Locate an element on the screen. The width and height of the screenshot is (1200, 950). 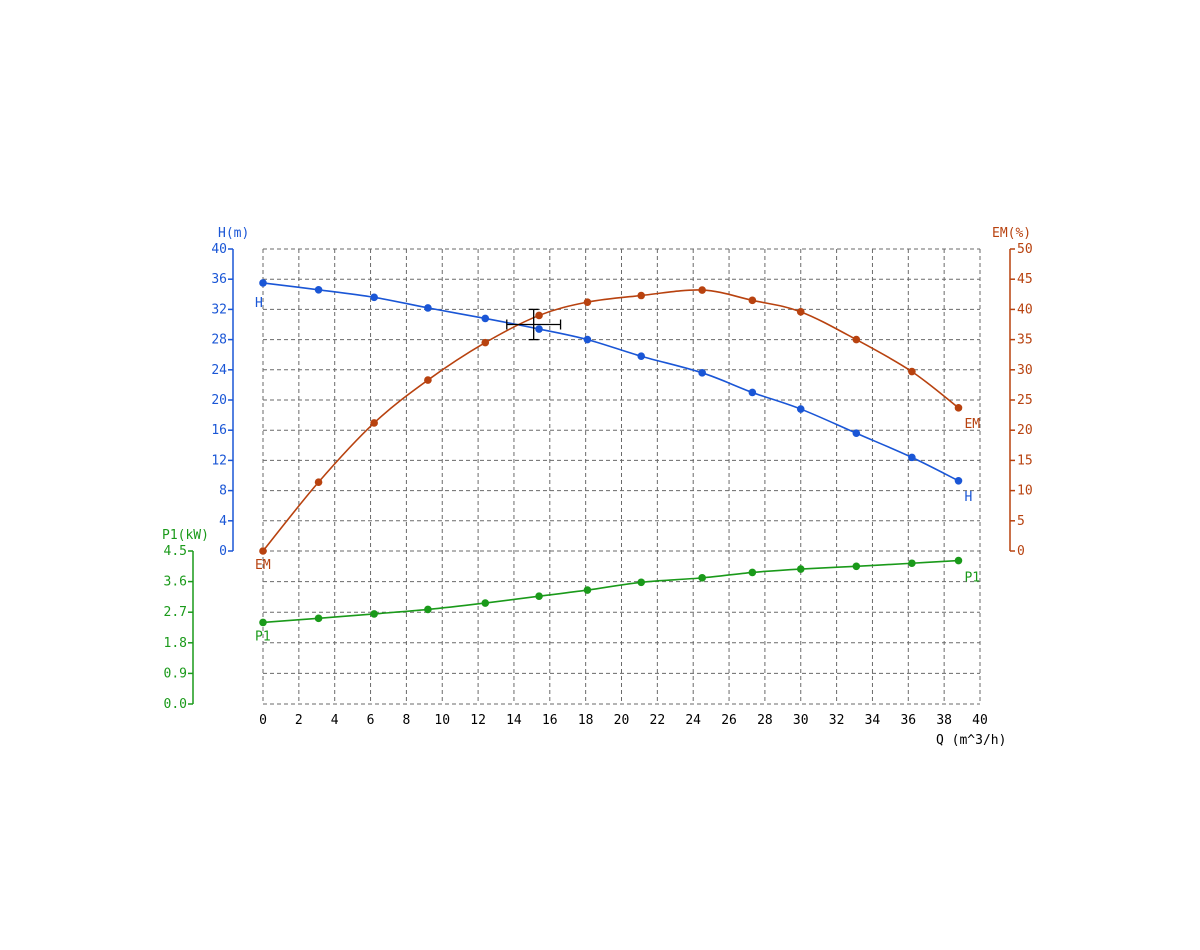
x-tick-label: 6 is located at coordinates (371, 720).